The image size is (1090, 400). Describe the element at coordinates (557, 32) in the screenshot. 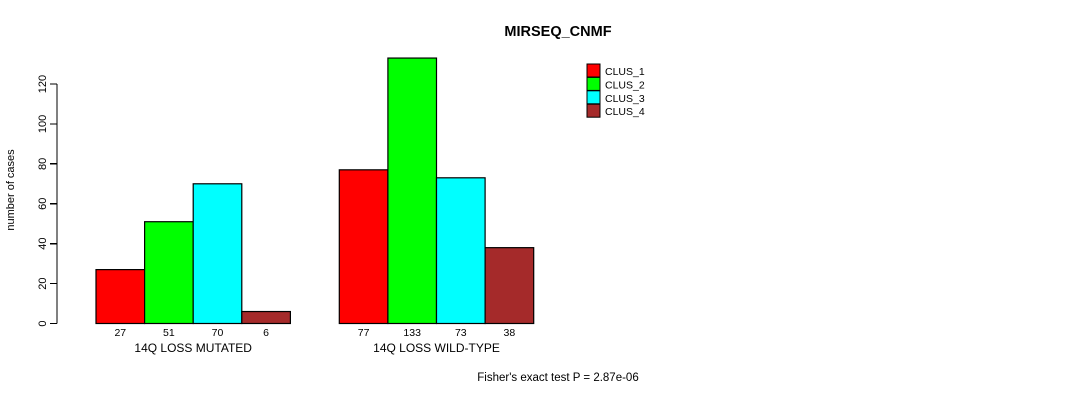

I see `chart-title: MIRSEQ_CNMF` at that location.